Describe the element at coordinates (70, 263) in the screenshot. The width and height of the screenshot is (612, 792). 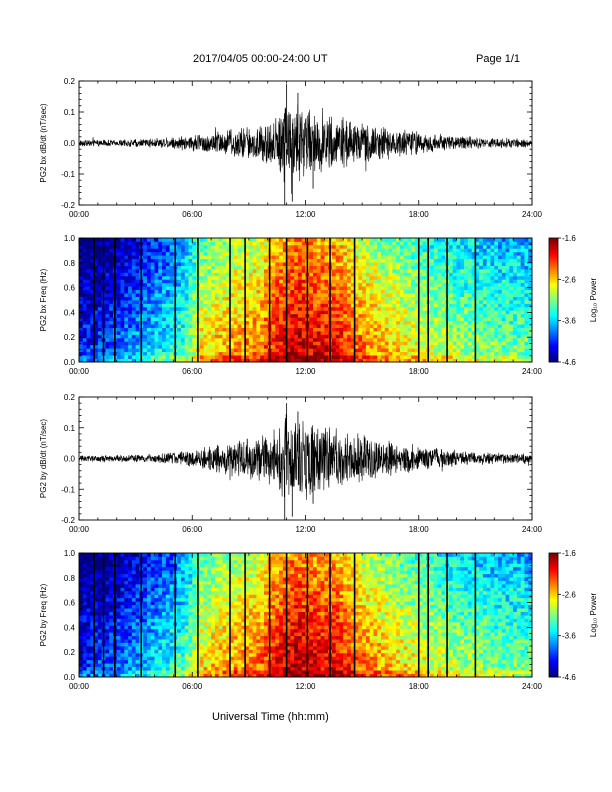
I see `y-tick-label-1-4: 0.8` at that location.